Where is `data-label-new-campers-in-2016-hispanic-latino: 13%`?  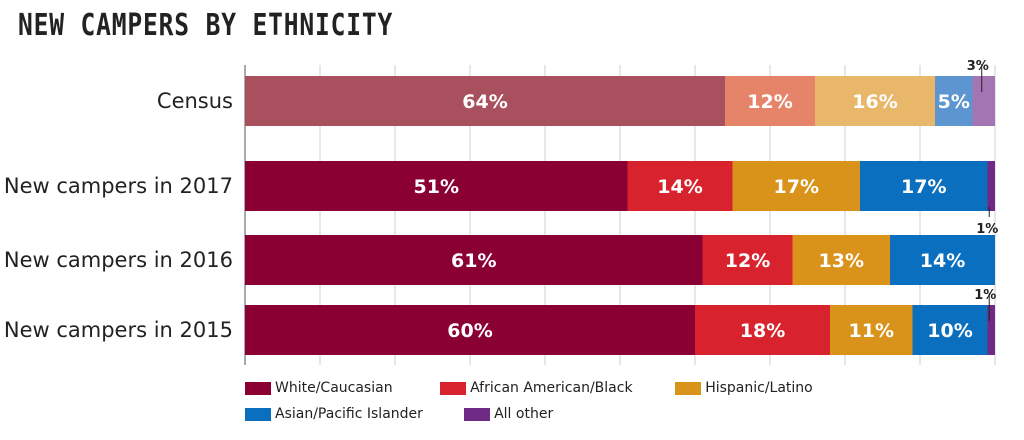 data-label-new-campers-in-2016-hispanic-latino: 13% is located at coordinates (841, 261).